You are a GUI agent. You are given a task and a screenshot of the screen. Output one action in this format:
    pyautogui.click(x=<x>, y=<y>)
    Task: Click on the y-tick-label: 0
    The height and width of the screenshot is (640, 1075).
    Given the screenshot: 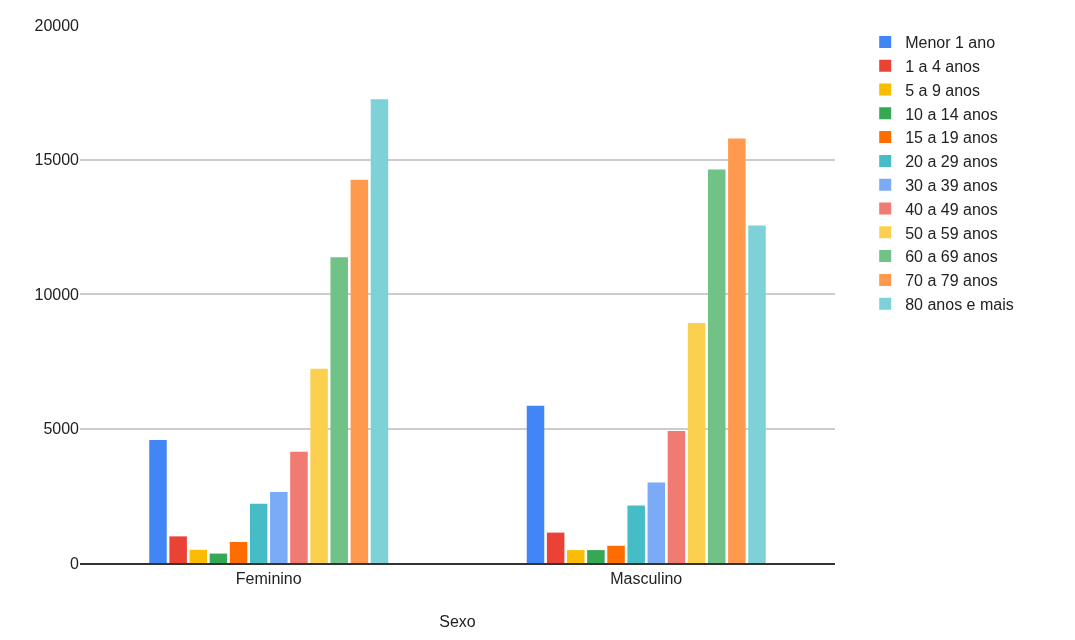 What is the action you would take?
    pyautogui.click(x=75, y=563)
    